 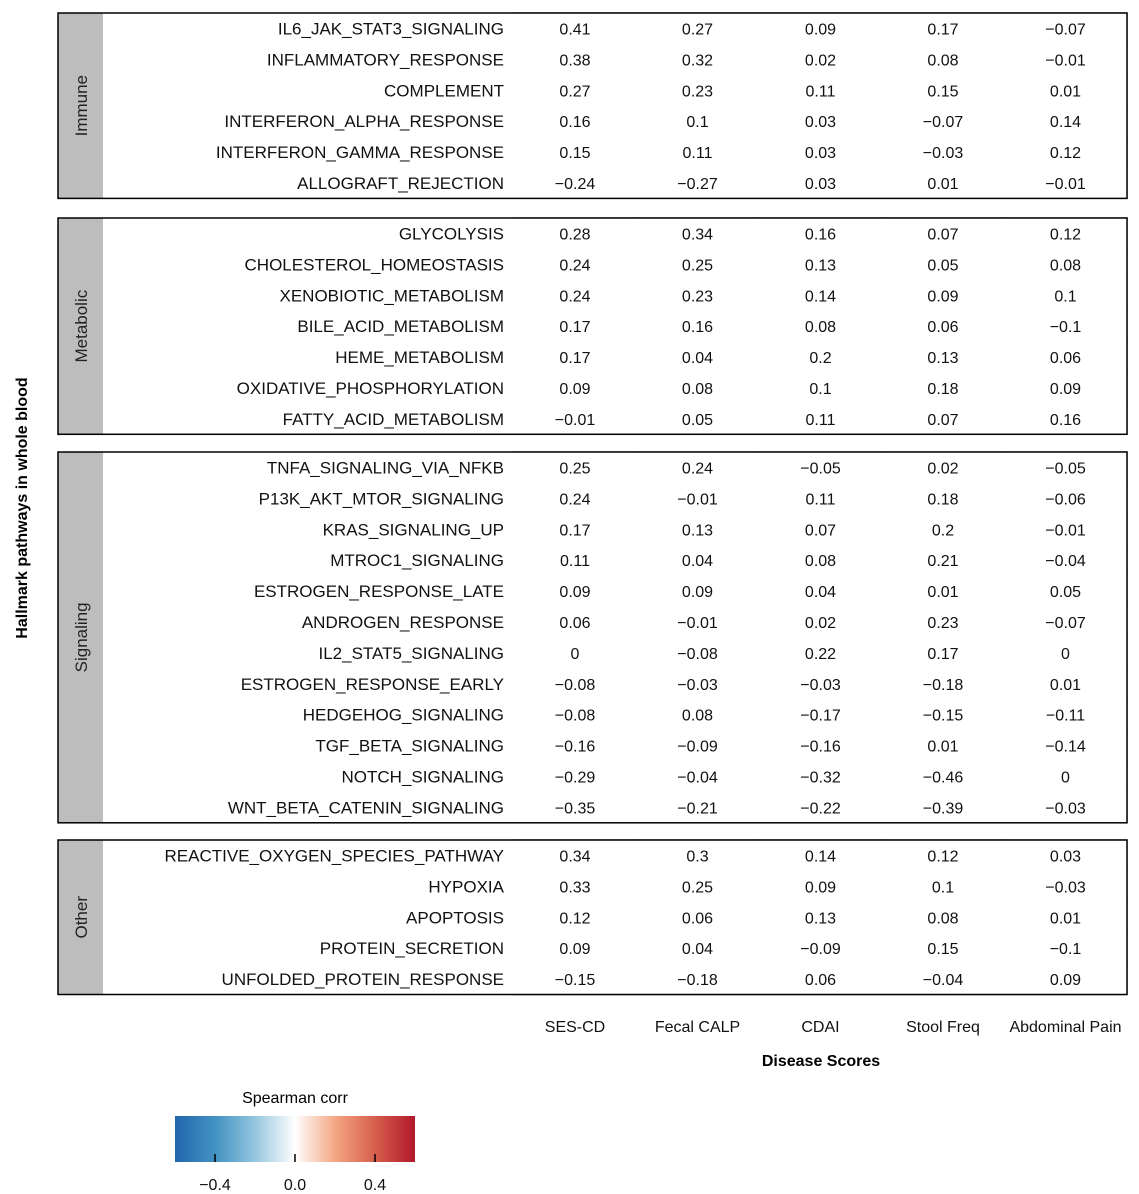 What do you see at coordinates (417, 560) in the screenshot?
I see `row-label: MTROC1_SIGNALING` at bounding box center [417, 560].